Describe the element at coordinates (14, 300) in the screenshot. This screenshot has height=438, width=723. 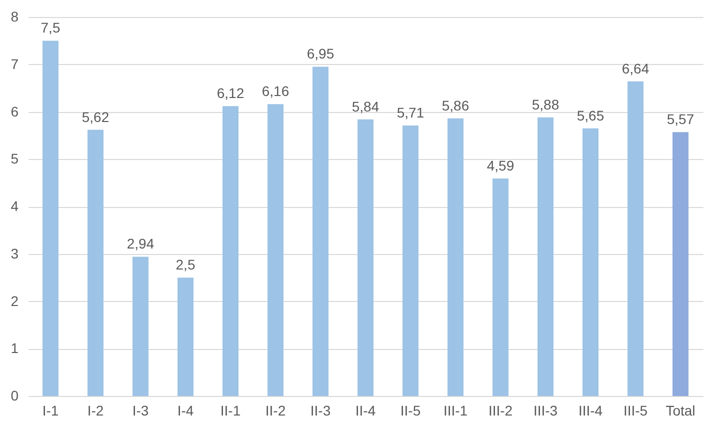
I see `y-tick-label: 2` at that location.